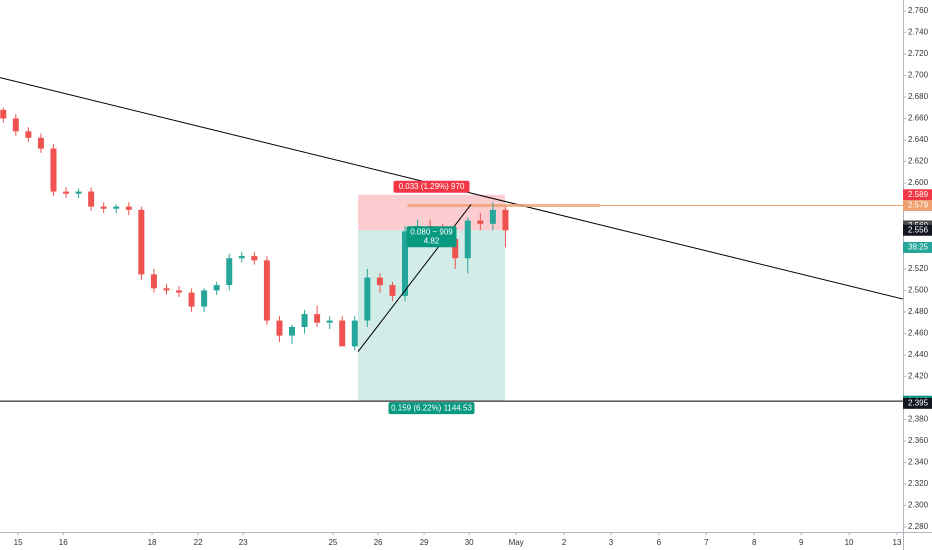 The width and height of the screenshot is (932, 550). What do you see at coordinates (198, 542) in the screenshot?
I see `x-tick-label: 22` at bounding box center [198, 542].